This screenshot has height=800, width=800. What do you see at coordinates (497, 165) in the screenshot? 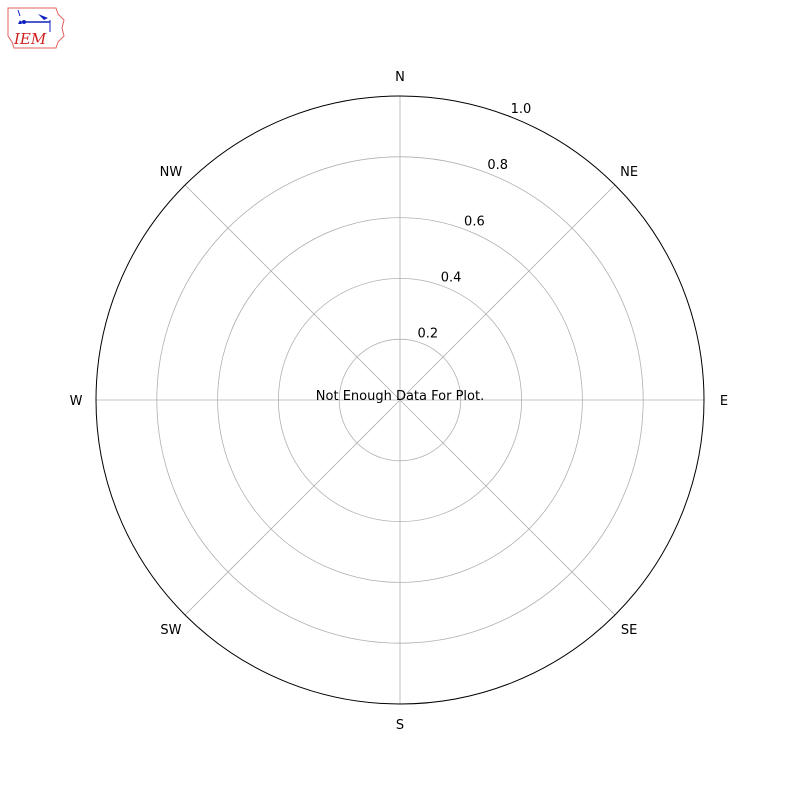
I see `r-tick-label: 0.8` at bounding box center [497, 165].